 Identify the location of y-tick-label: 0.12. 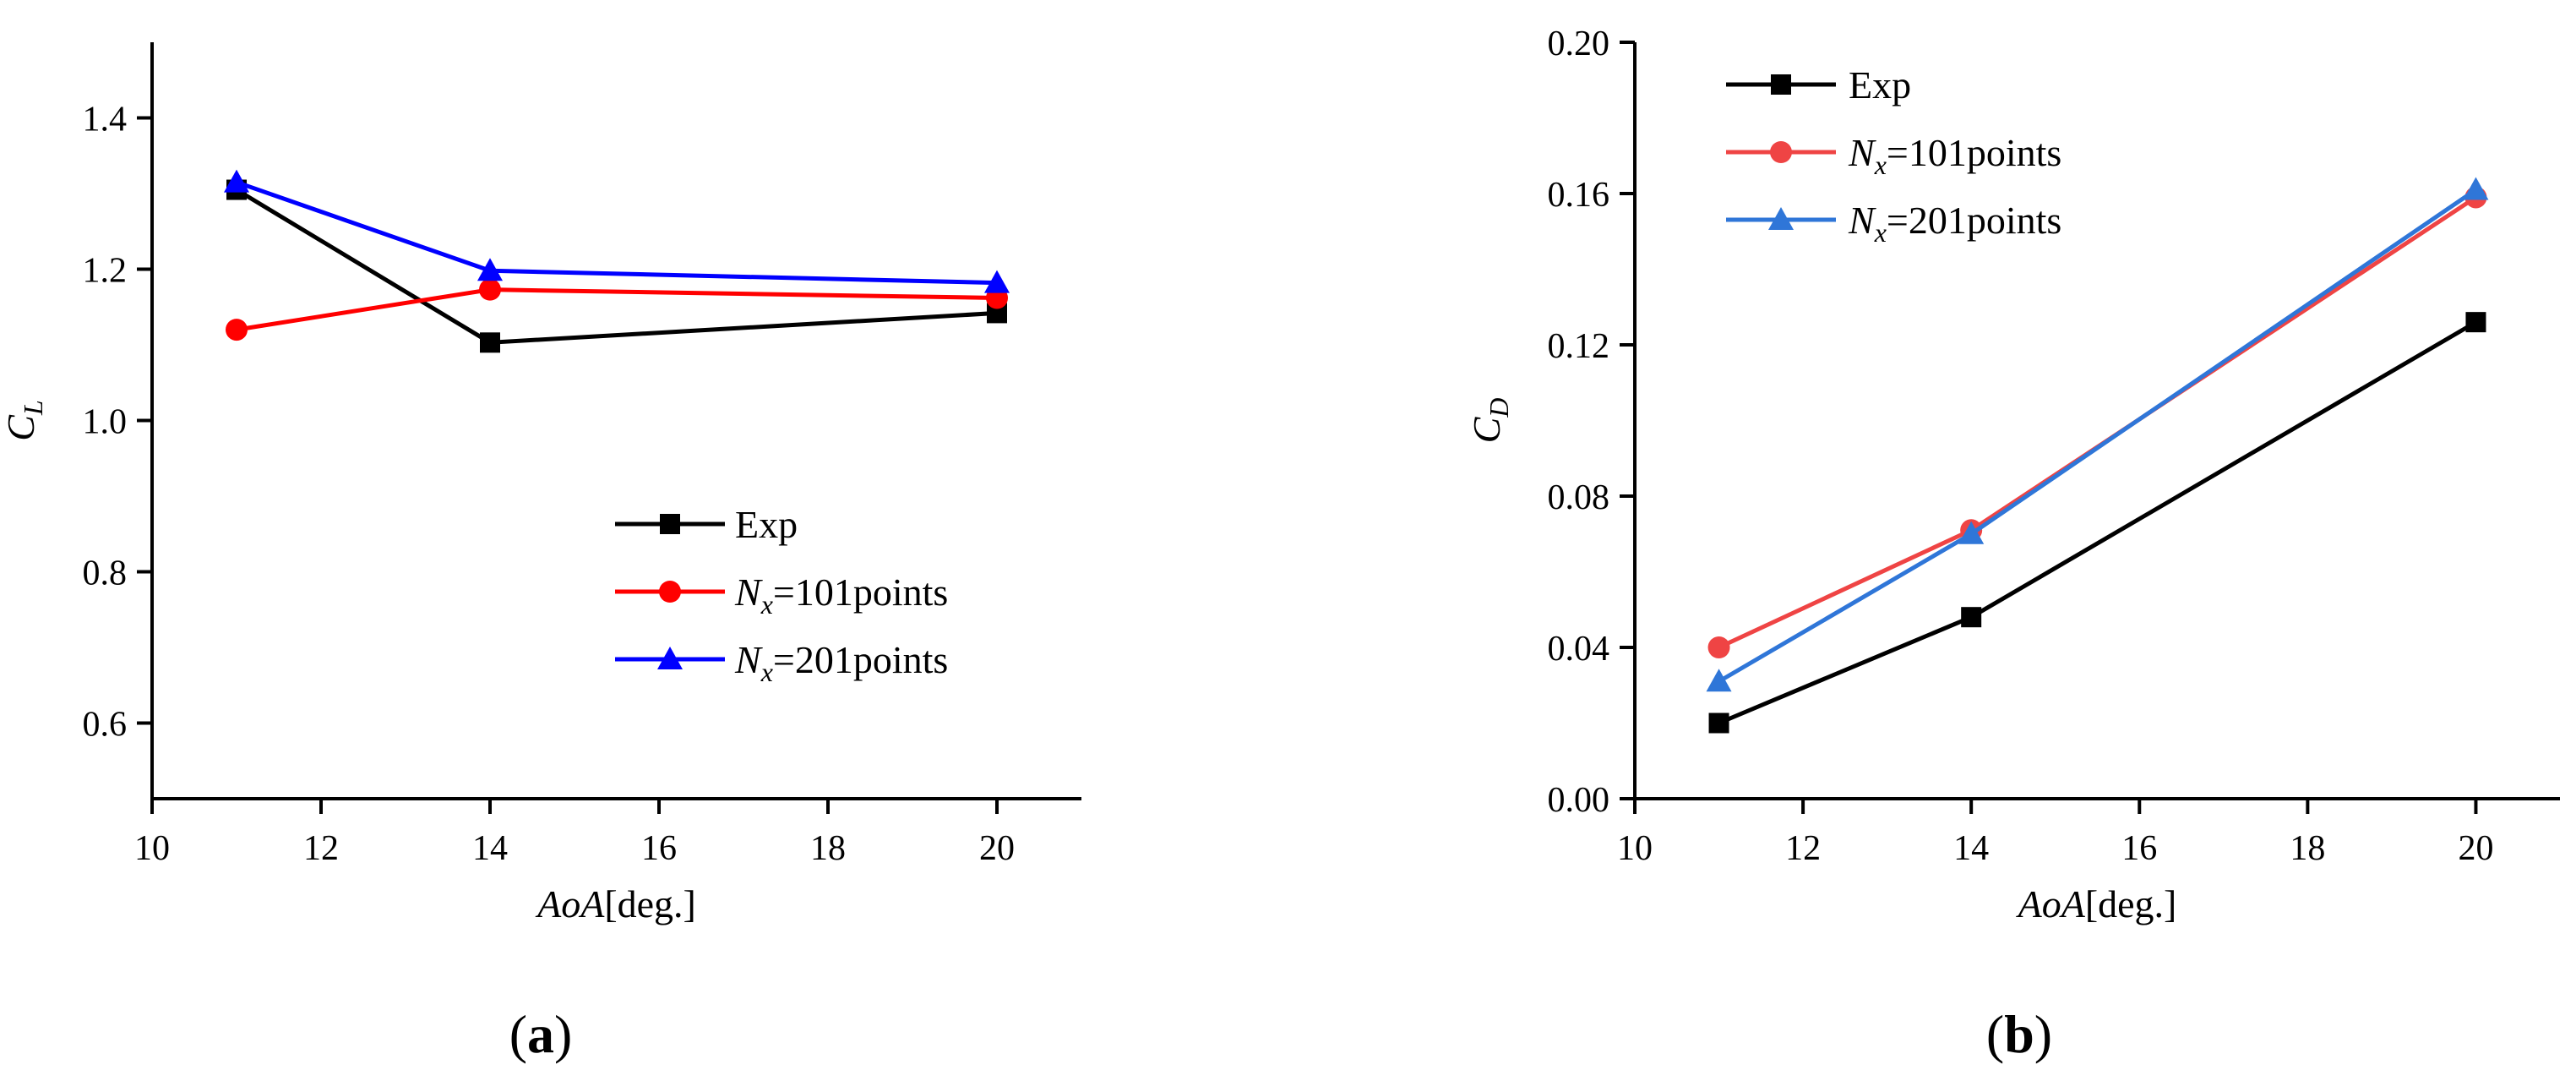
(1579, 347).